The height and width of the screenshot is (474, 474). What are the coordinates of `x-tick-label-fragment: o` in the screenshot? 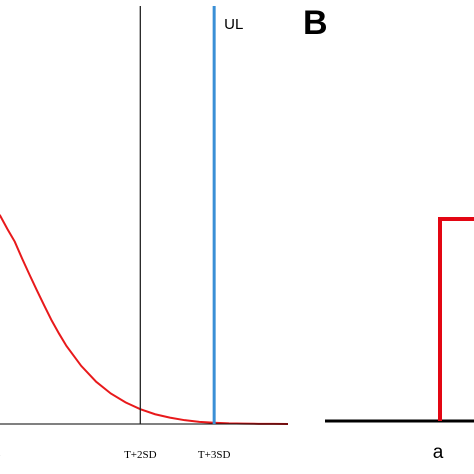 It's located at (0, 455).